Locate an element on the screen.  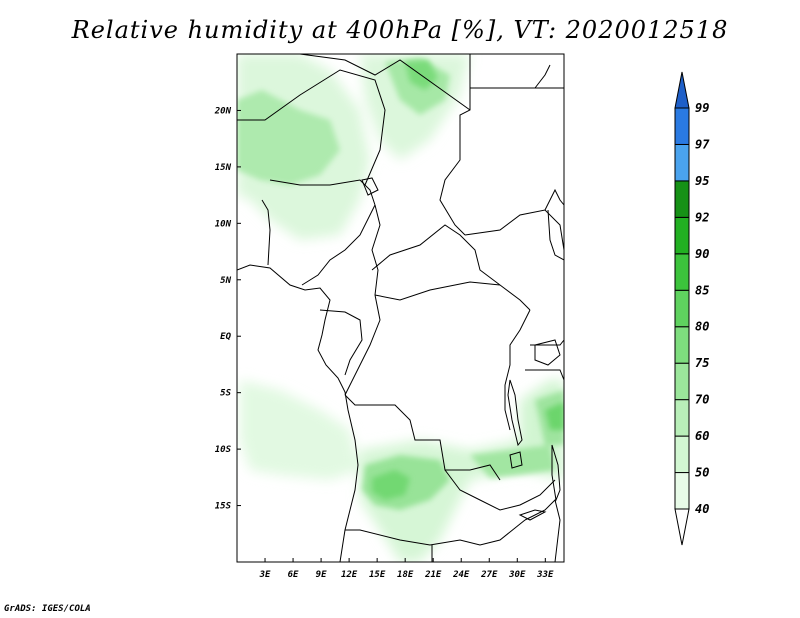
humidity-core-zambia is located at coordinates (512, 461).